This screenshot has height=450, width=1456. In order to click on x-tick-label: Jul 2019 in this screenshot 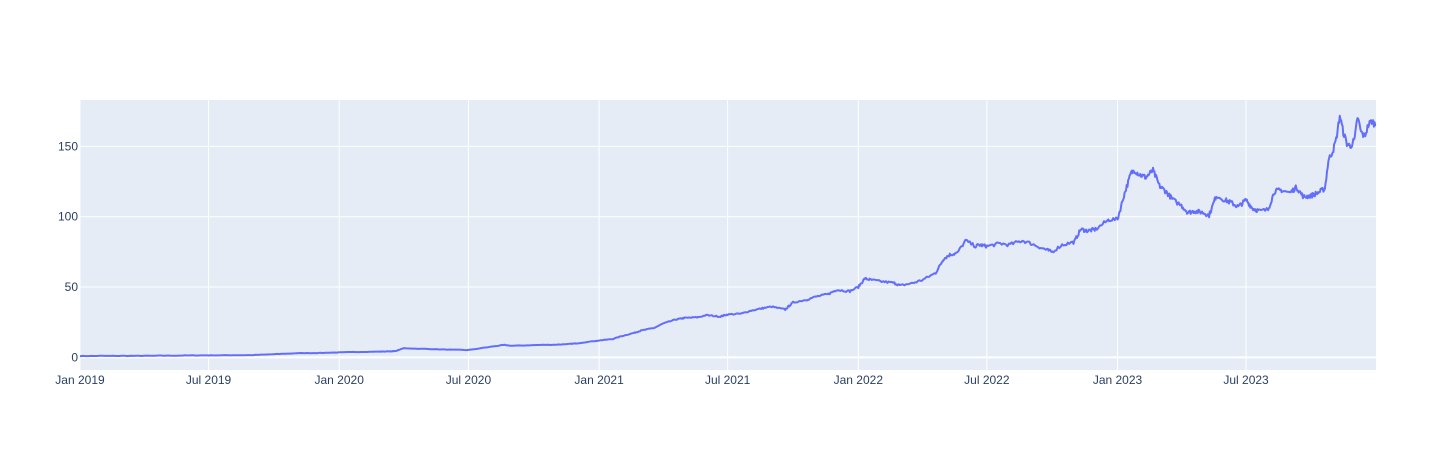, I will do `click(209, 380)`.